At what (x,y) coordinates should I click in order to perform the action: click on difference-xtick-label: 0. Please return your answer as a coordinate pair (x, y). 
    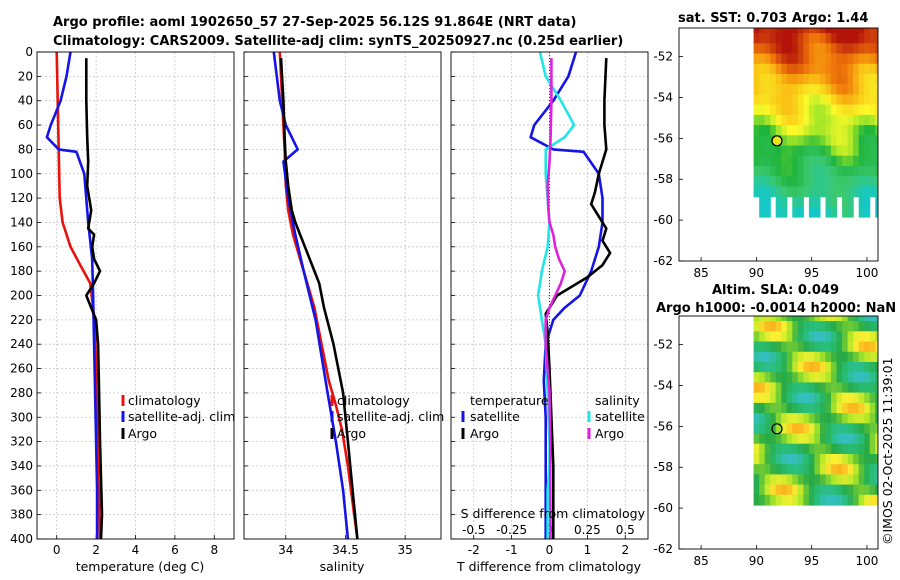
    Looking at the image, I should click on (550, 550).